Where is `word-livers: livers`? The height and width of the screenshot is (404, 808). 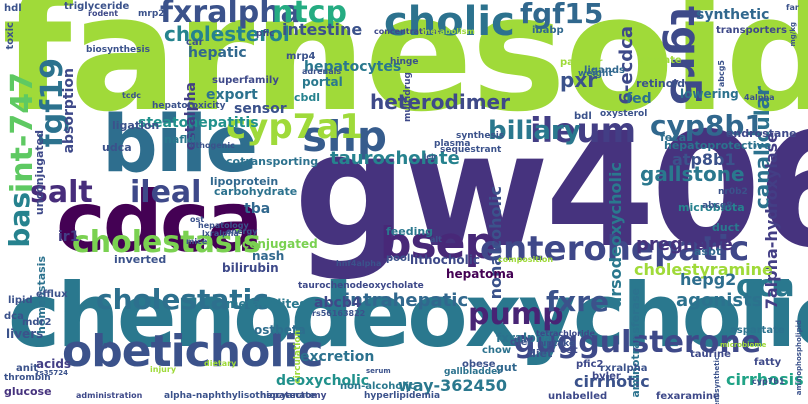
word-livers: livers is located at coordinates (25, 334).